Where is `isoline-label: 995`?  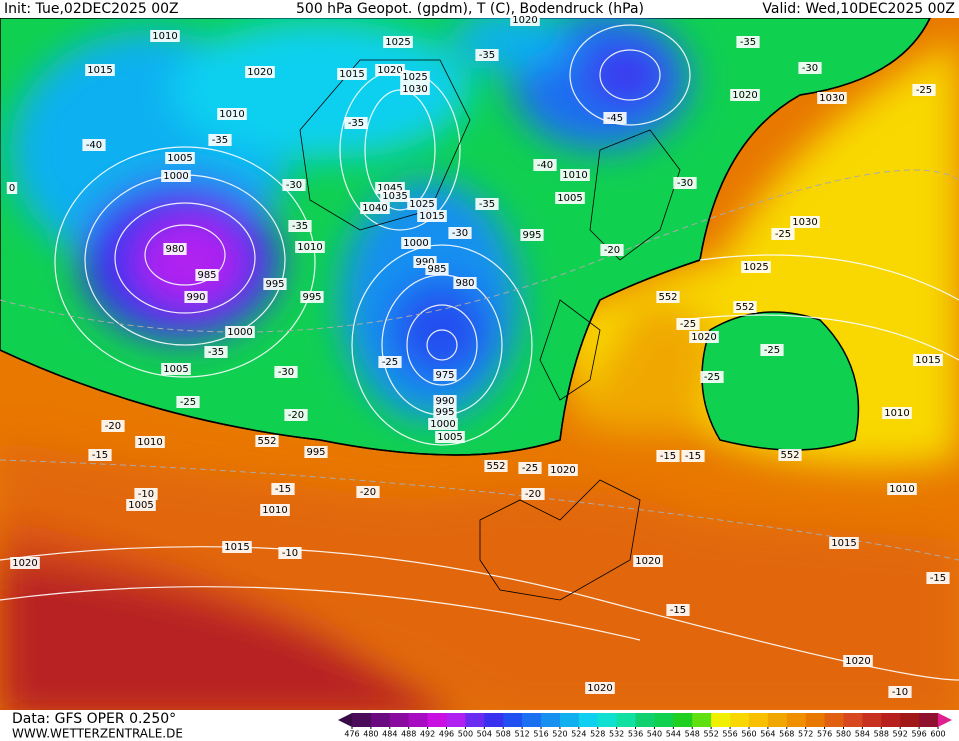 isoline-label: 995 is located at coordinates (274, 284).